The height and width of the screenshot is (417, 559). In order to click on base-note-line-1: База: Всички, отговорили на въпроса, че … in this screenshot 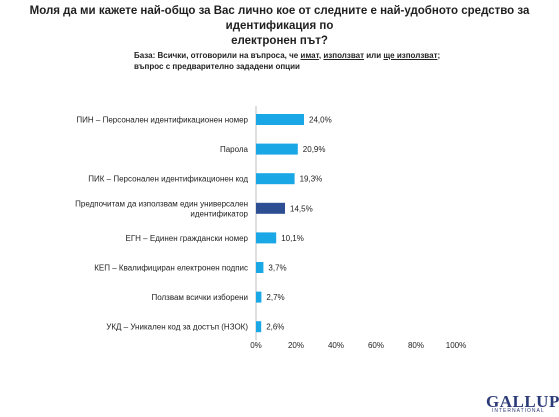, I will do `click(299, 55)`.